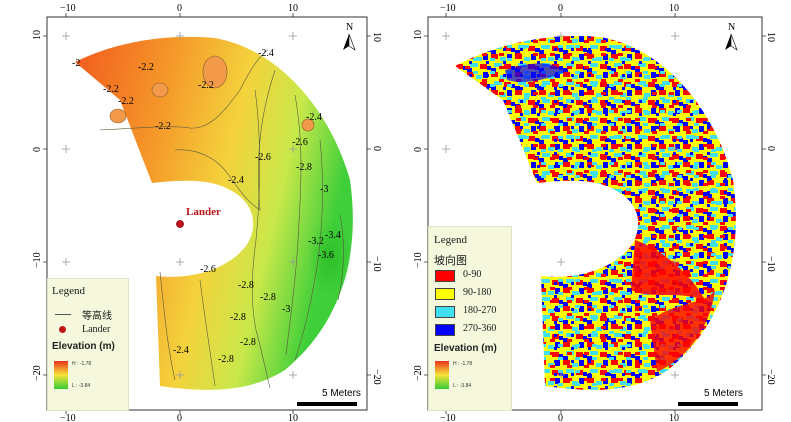  I want to click on lander-legend-icon, so click(62, 329).